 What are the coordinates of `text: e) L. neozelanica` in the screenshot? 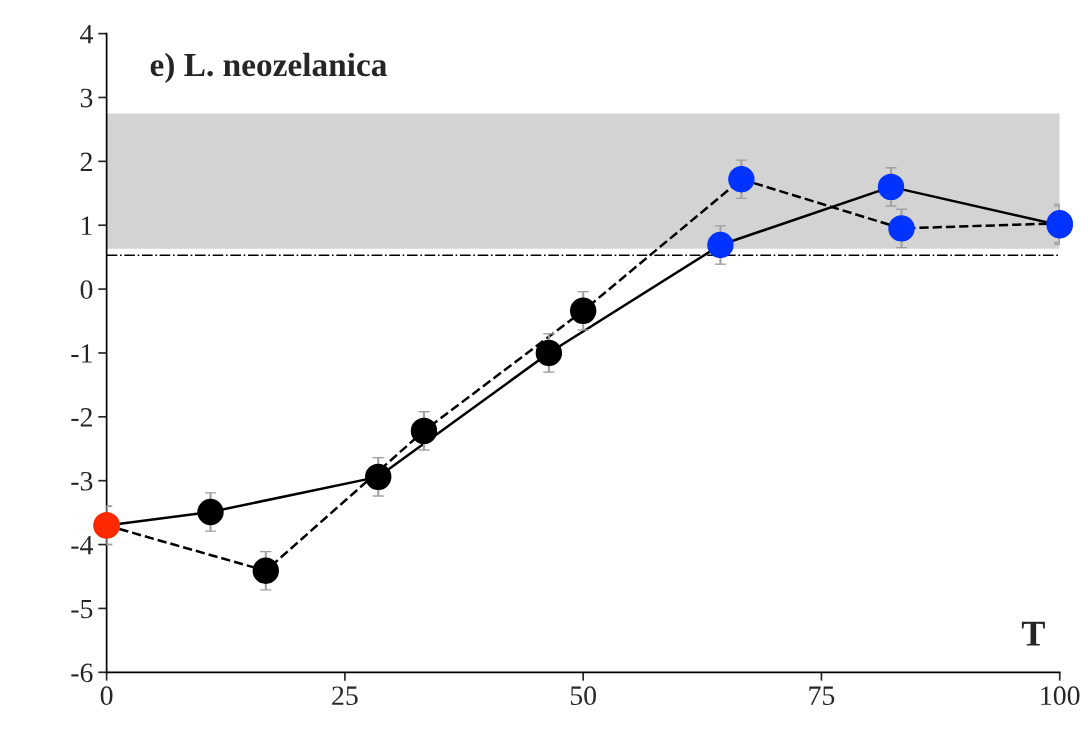 It's located at (268, 67).